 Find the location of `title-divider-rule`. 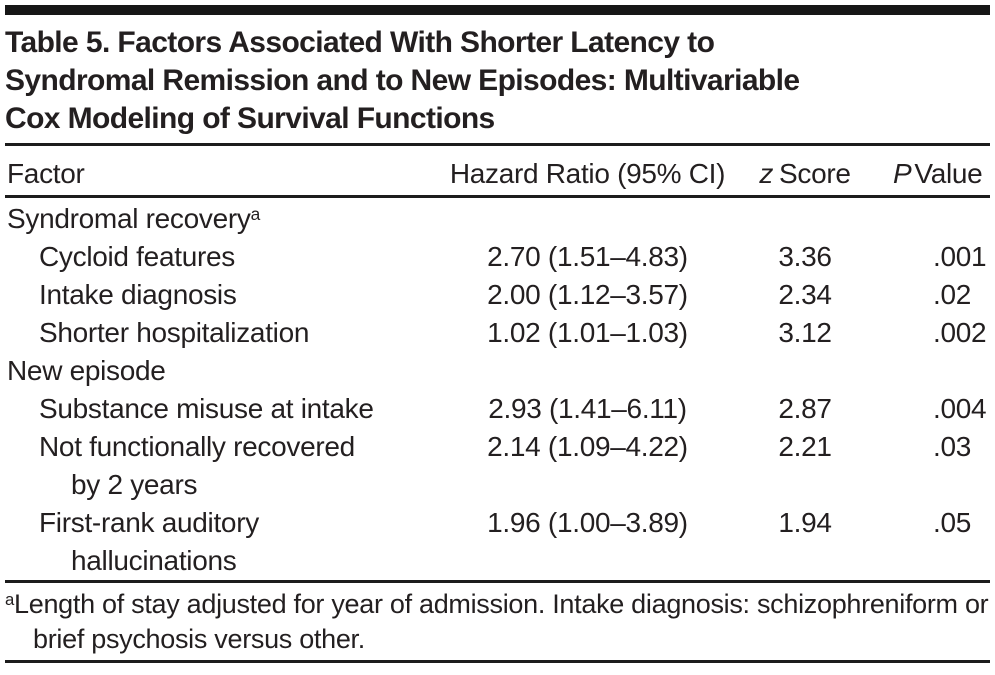

title-divider-rule is located at coordinates (497, 144).